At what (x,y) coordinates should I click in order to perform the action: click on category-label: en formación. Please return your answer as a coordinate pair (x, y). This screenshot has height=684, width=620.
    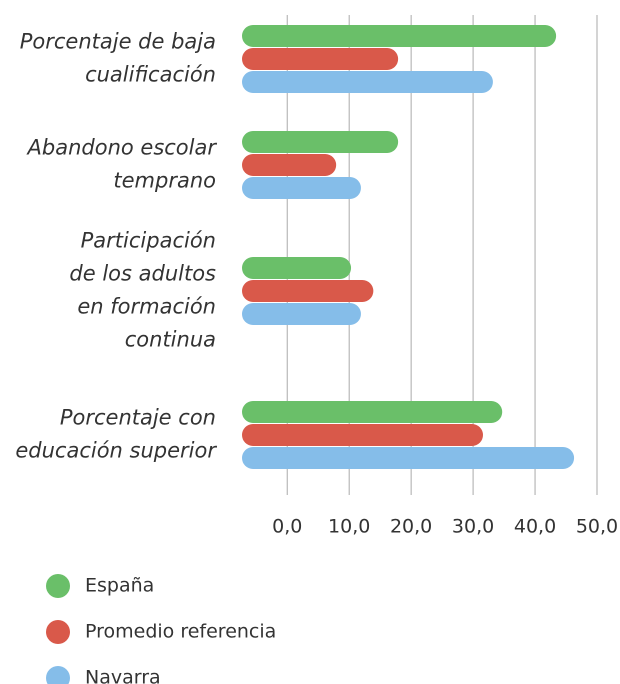
    Looking at the image, I should click on (146, 307).